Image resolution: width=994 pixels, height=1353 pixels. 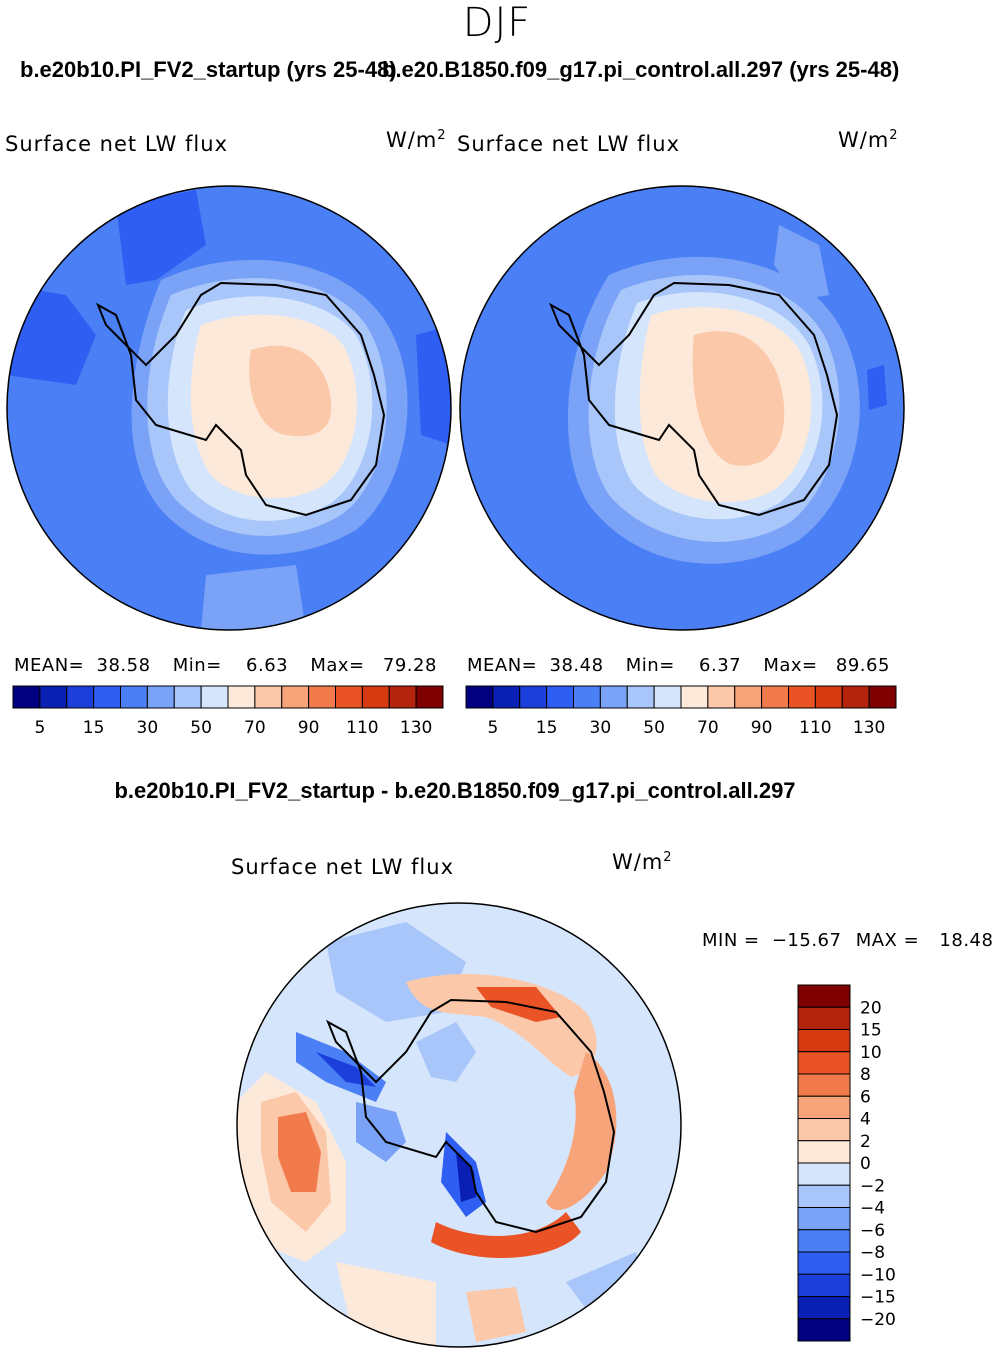 I want to click on colorbar-tick-label: 0, so click(x=865, y=1164).